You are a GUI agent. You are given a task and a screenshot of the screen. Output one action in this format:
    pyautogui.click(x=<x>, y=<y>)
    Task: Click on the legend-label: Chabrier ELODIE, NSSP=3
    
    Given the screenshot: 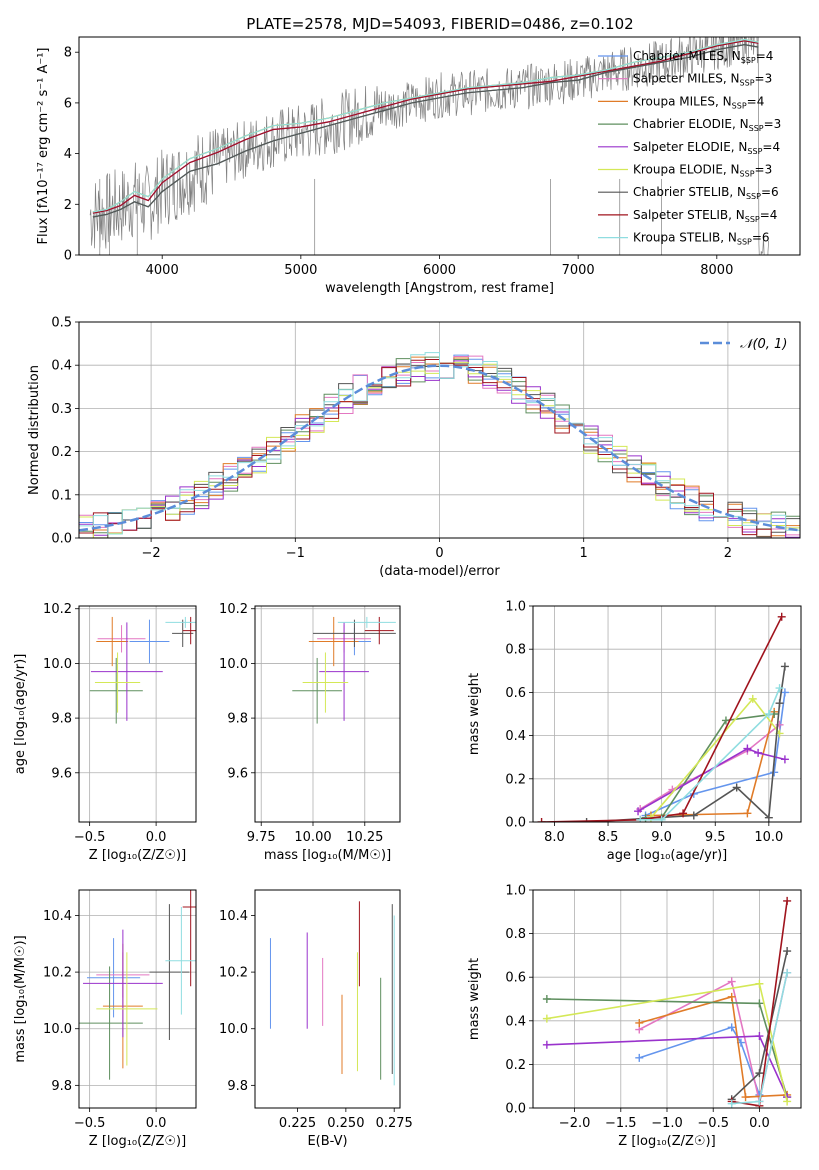 What is the action you would take?
    pyautogui.click(x=707, y=125)
    